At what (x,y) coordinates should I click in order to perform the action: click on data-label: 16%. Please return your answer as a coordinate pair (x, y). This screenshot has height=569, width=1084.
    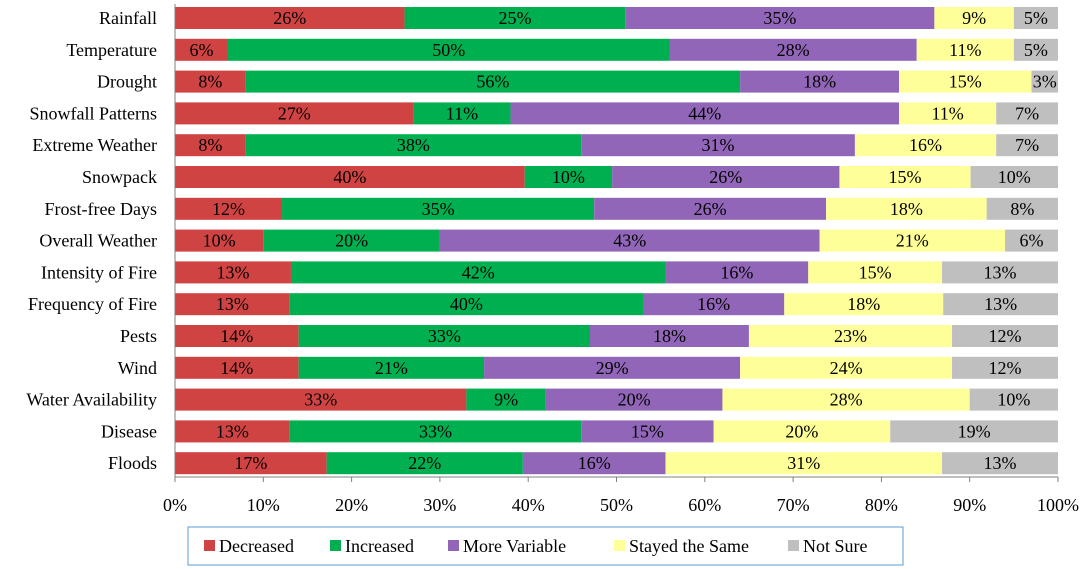
    Looking at the image, I should click on (736, 272).